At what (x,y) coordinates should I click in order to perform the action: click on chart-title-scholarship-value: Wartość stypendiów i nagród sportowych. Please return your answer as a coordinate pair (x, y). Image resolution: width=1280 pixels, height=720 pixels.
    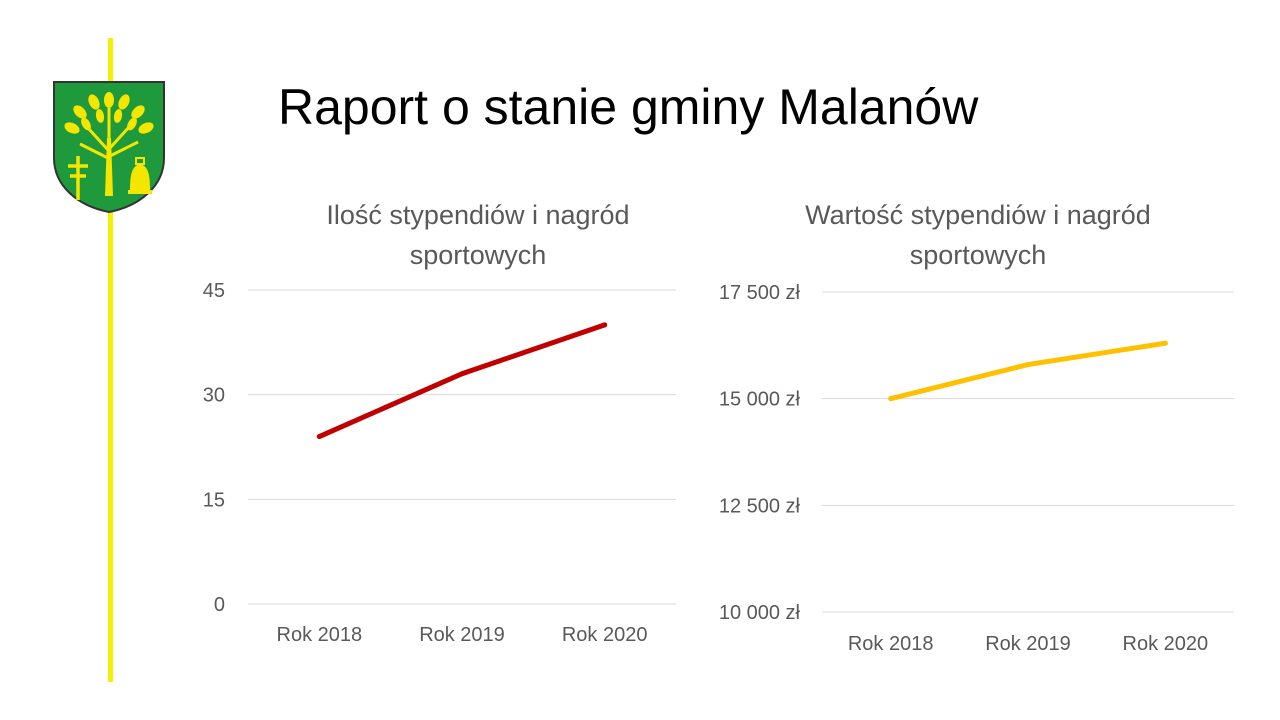
    Looking at the image, I should click on (978, 235).